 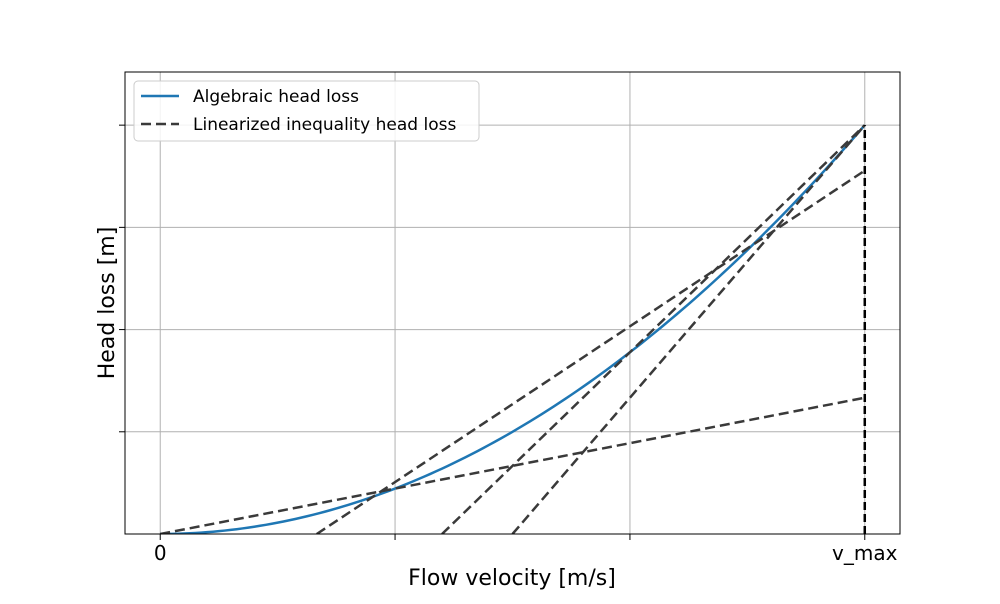 I want to click on legend-label: Algebraic head loss, so click(x=276, y=97).